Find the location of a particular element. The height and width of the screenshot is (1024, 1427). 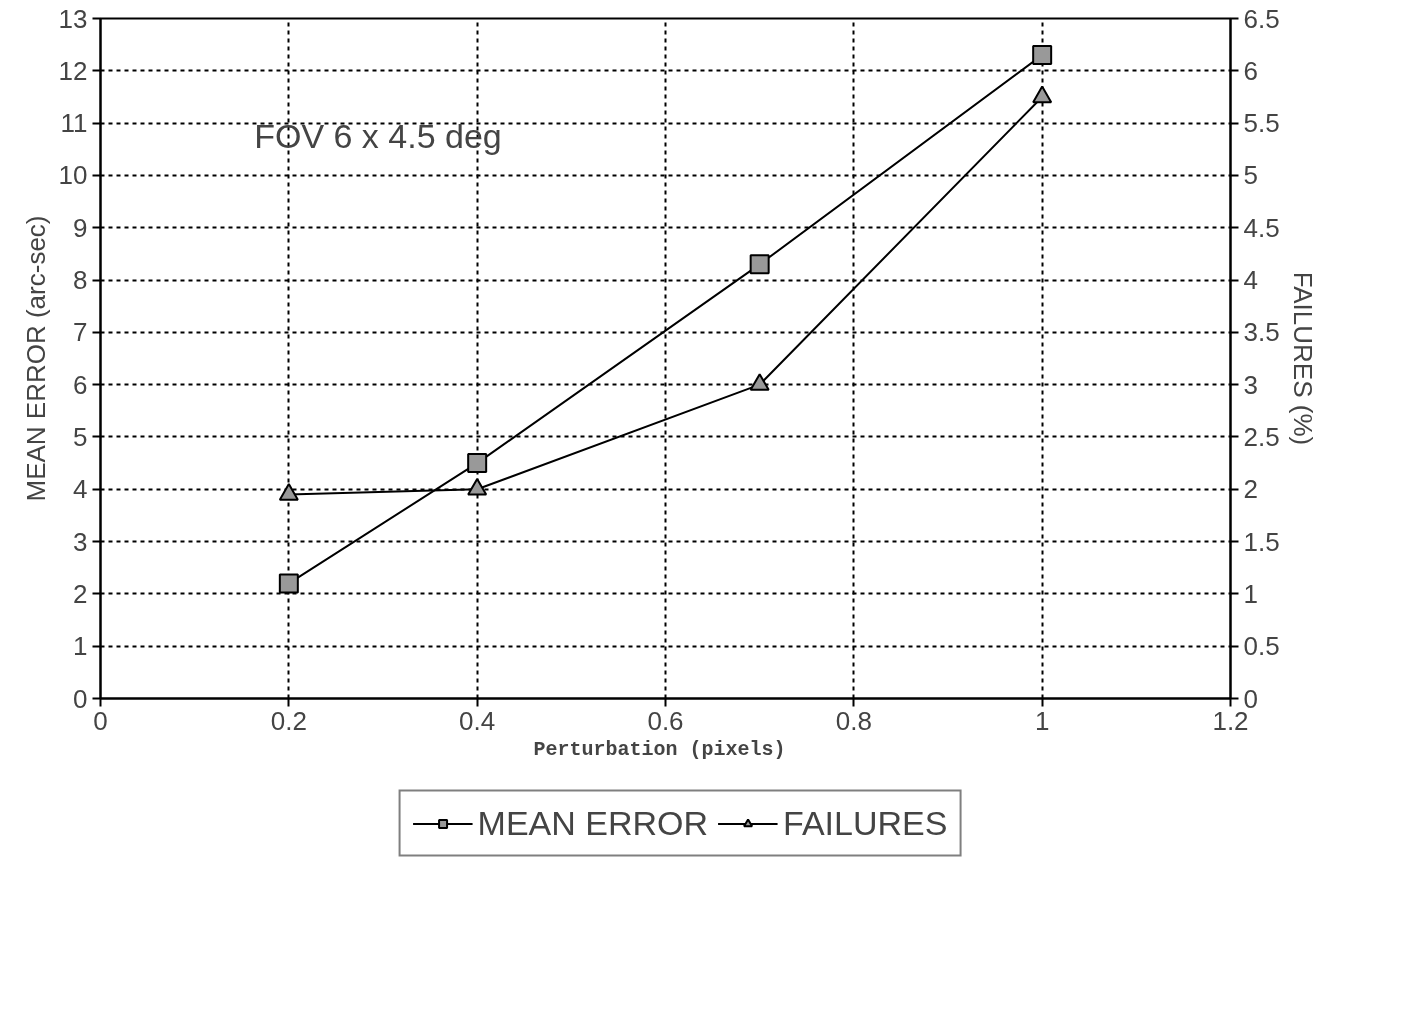

y2-tick-label: 5 is located at coordinates (1250, 175).